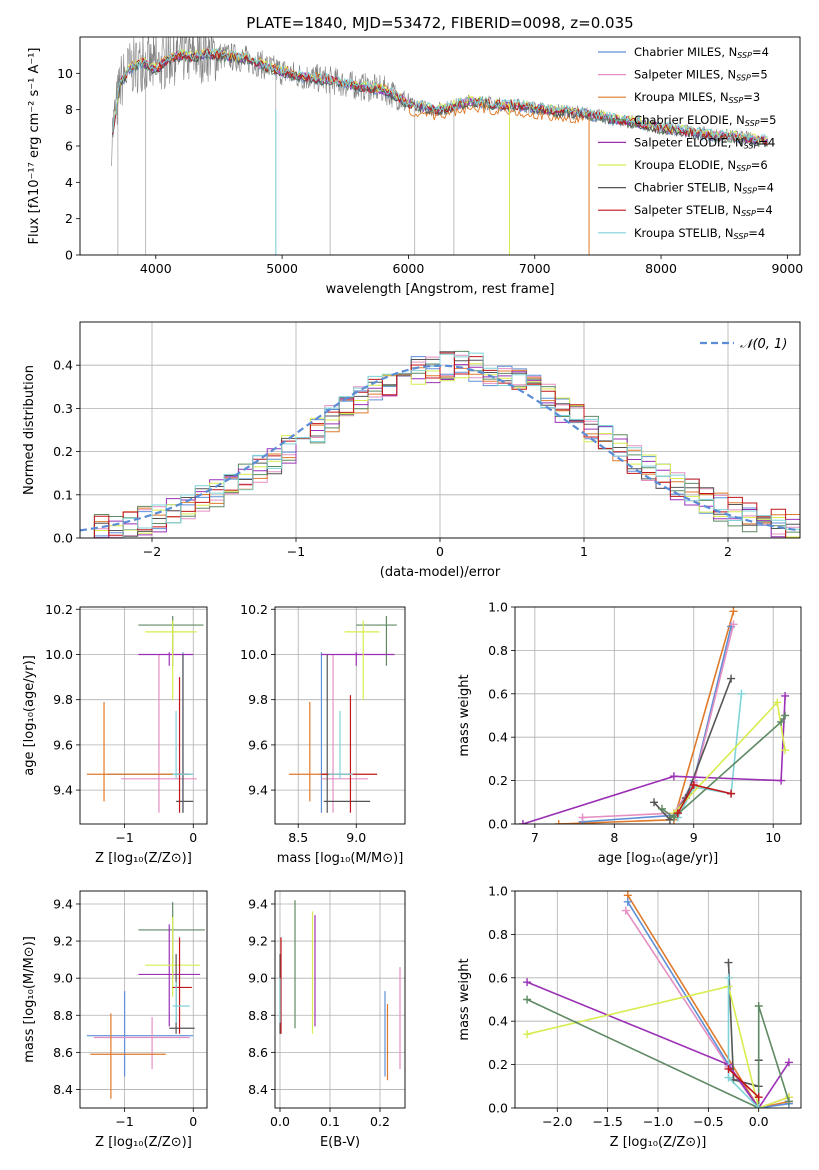  Describe the element at coordinates (689, 120) in the screenshot. I see `legend-label: Chabrier ELODIE, N` at that location.